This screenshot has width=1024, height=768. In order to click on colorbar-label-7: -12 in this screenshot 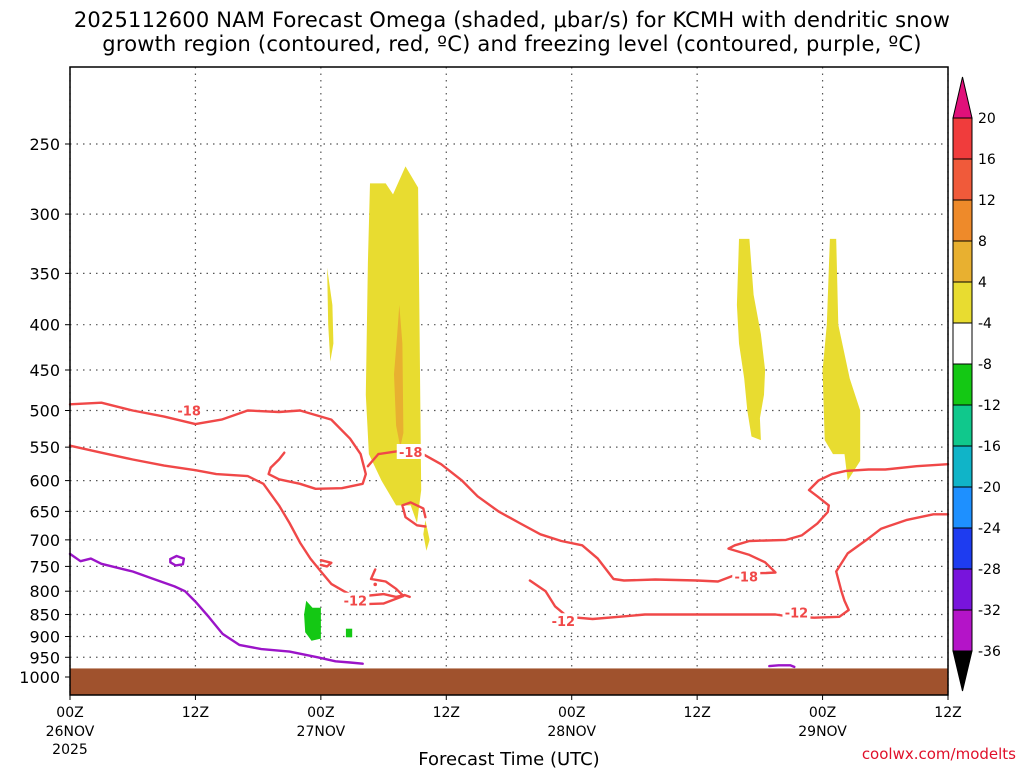, I will do `click(989, 406)`.